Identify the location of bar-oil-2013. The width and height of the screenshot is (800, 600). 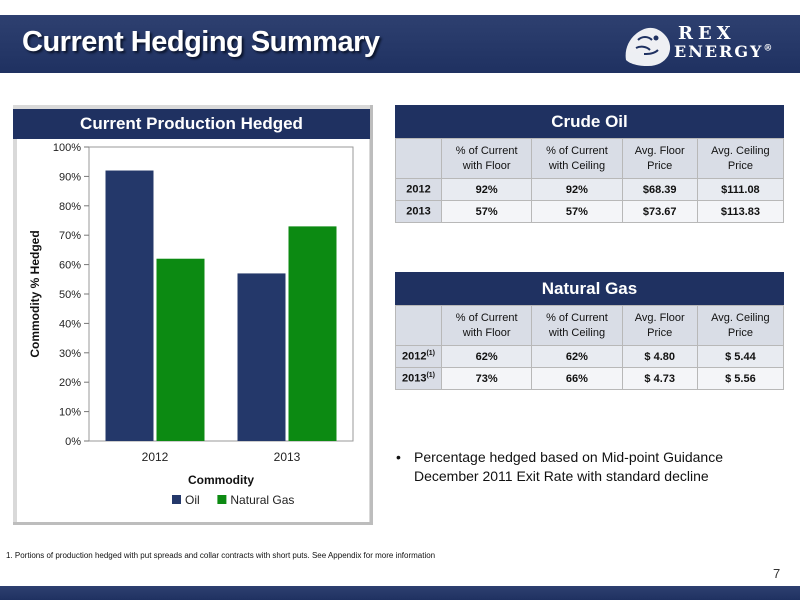
(261, 357).